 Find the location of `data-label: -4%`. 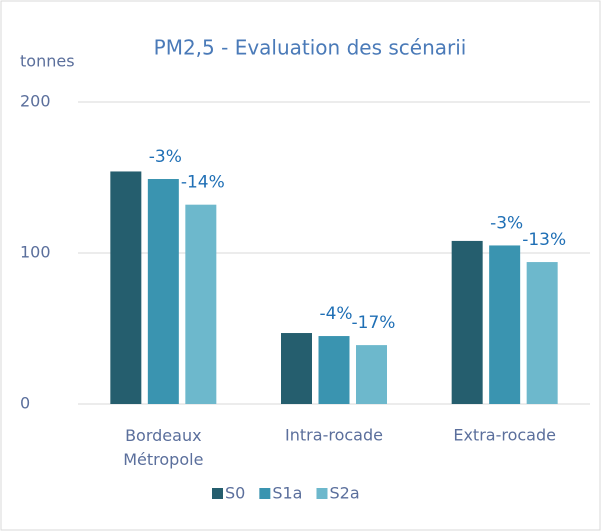

data-label: -4% is located at coordinates (335, 314).